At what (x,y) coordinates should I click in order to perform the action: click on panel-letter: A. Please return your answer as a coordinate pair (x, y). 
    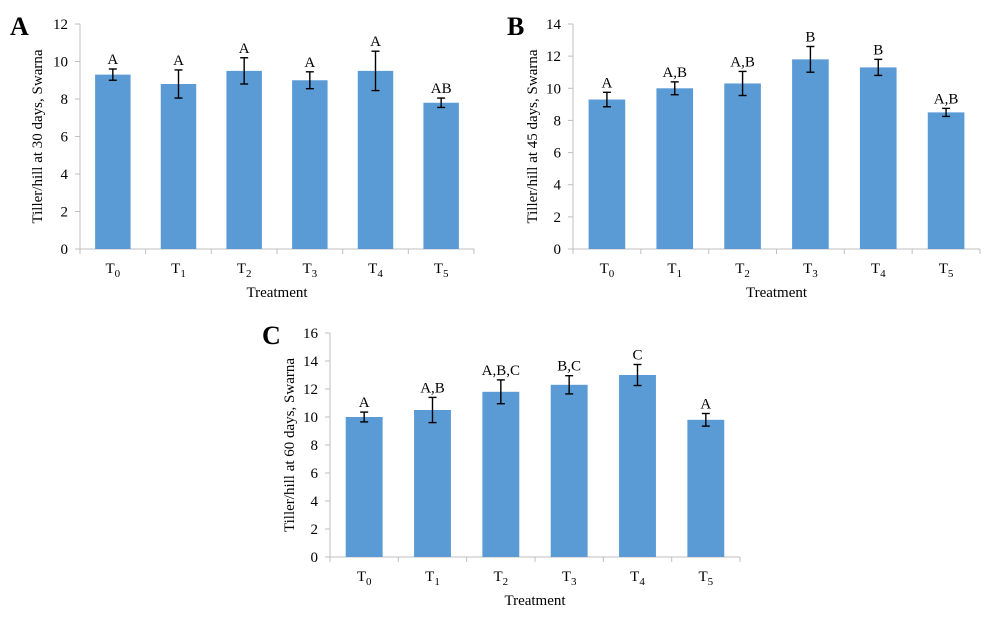
    Looking at the image, I should click on (19, 26).